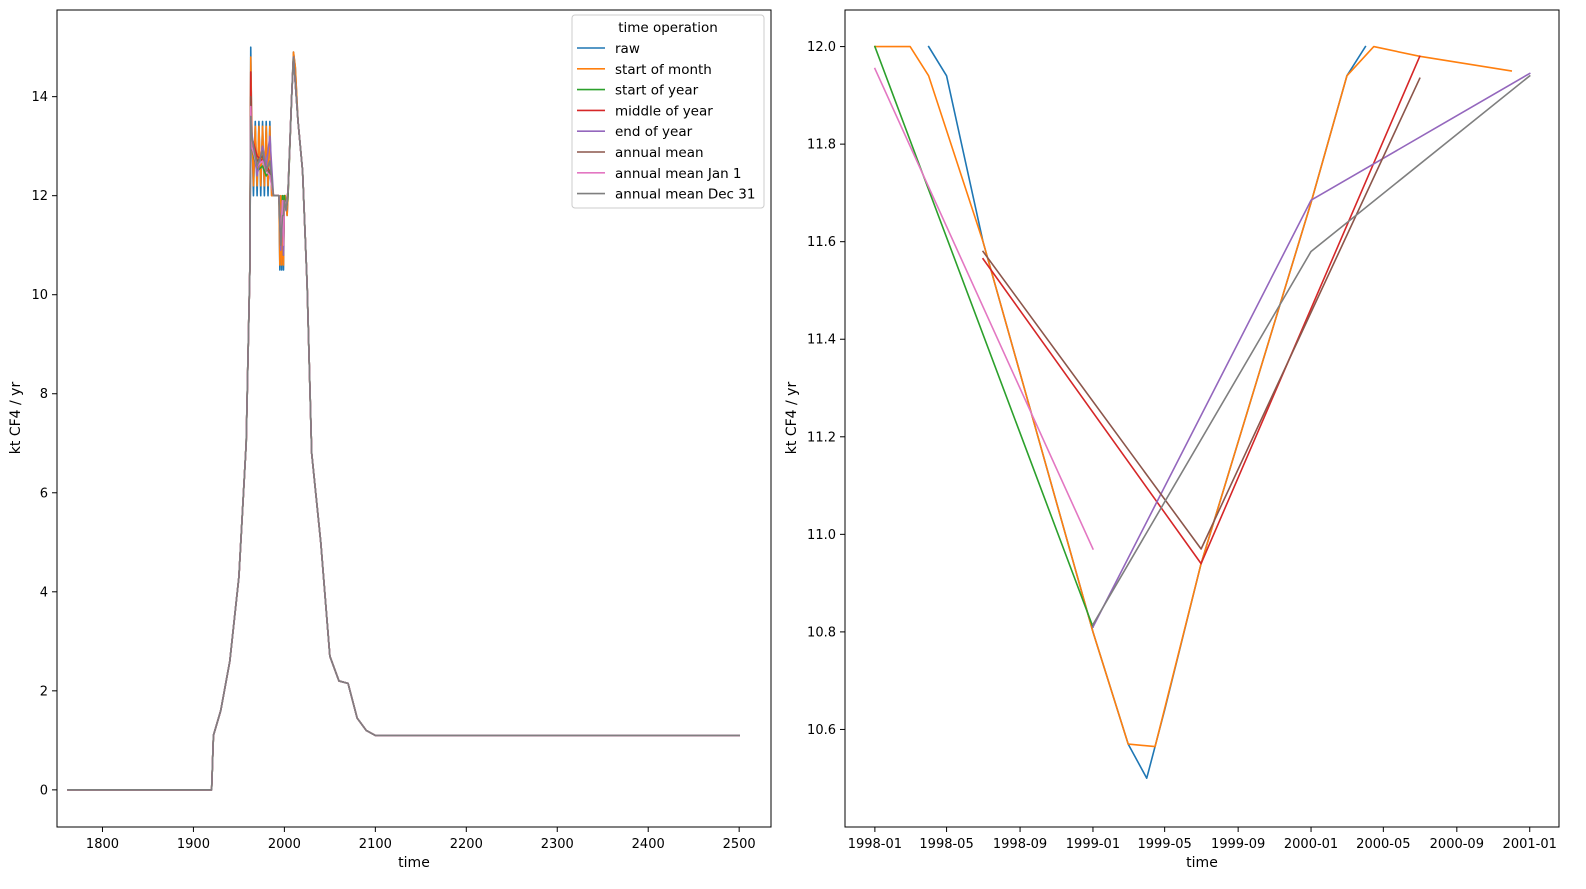  What do you see at coordinates (685, 195) in the screenshot?
I see `legend-label-annual-mean-dec-31: annual mean Dec 31` at bounding box center [685, 195].